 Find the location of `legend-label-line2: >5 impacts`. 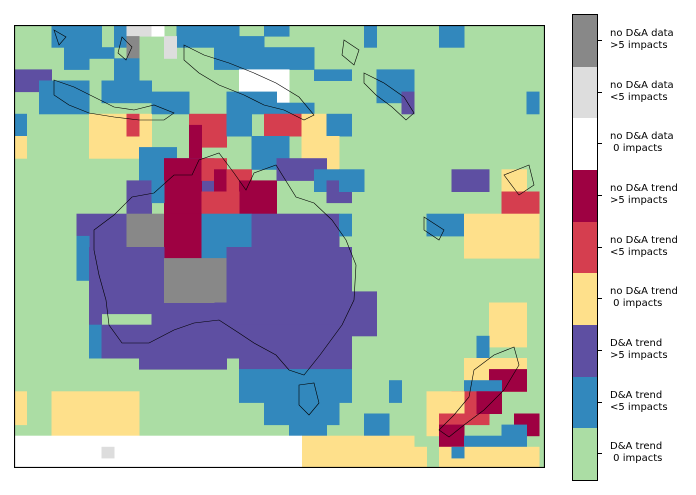

legend-label-line2: >5 impacts is located at coordinates (639, 355).